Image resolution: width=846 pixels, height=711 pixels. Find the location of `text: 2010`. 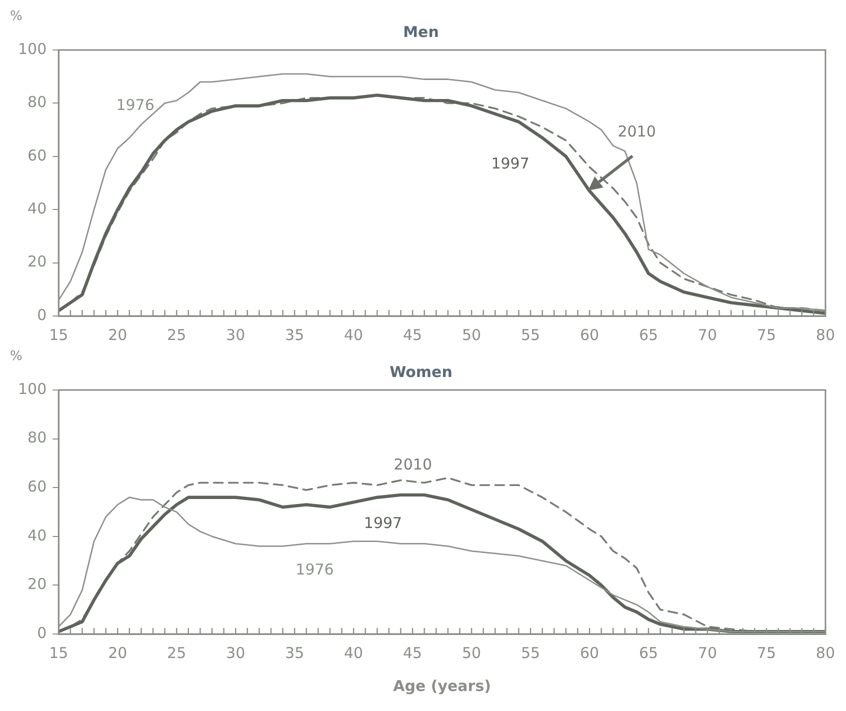

text: 2010 is located at coordinates (637, 131).